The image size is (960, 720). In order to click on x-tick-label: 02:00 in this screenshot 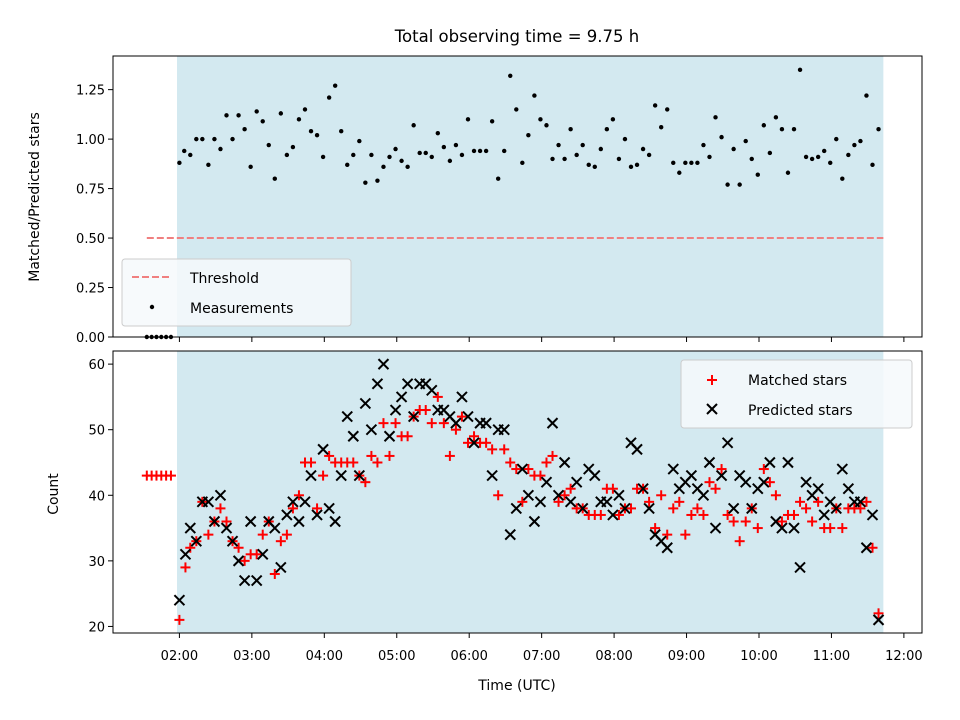, I will do `click(179, 656)`.